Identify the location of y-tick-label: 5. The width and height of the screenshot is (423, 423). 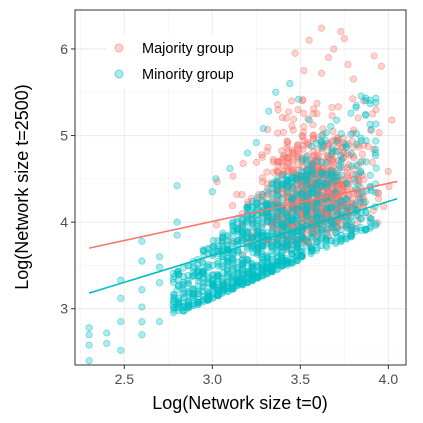
(64, 136).